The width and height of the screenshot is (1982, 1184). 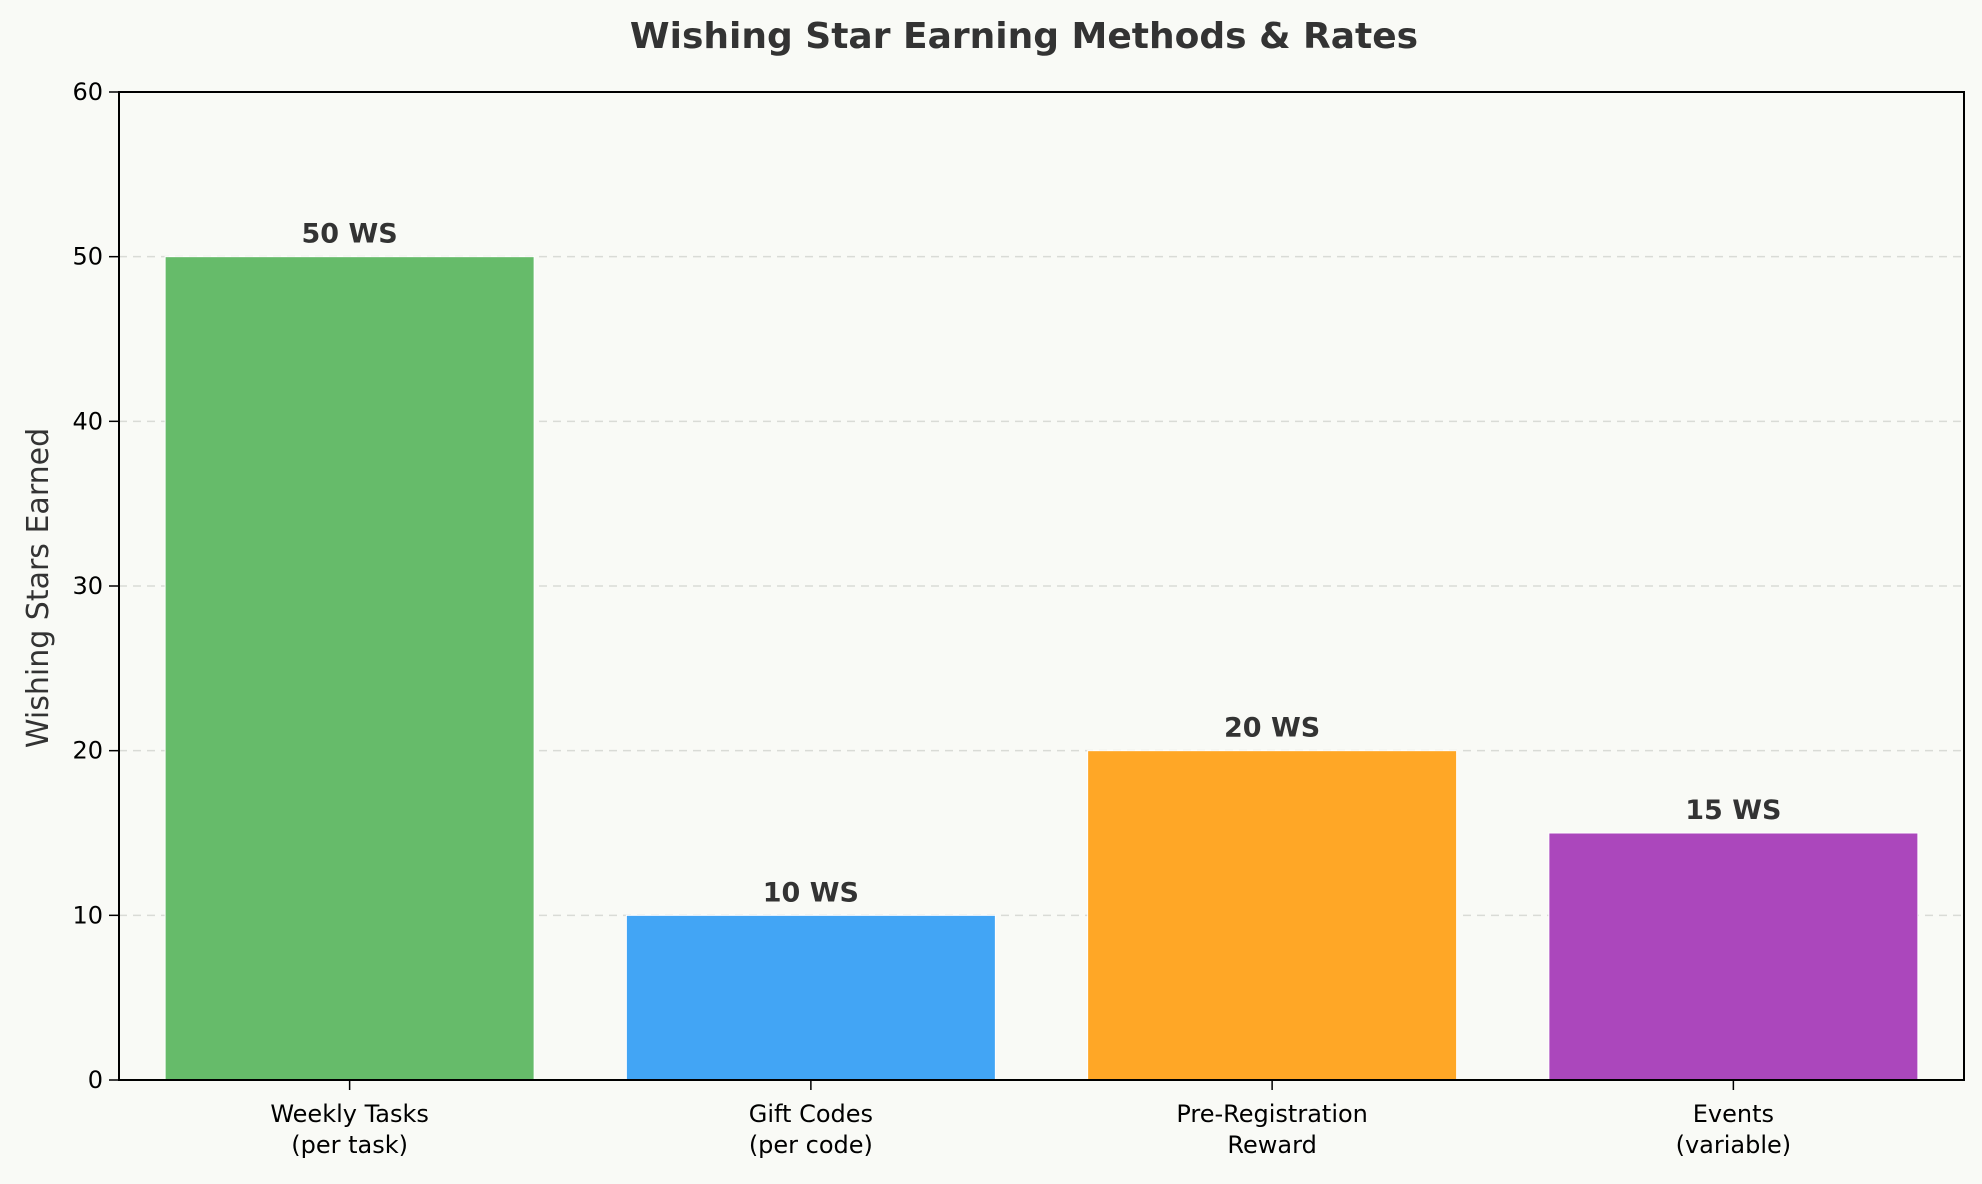 What do you see at coordinates (1271, 1145) in the screenshot?
I see `x-tick-label-line: Reward` at bounding box center [1271, 1145].